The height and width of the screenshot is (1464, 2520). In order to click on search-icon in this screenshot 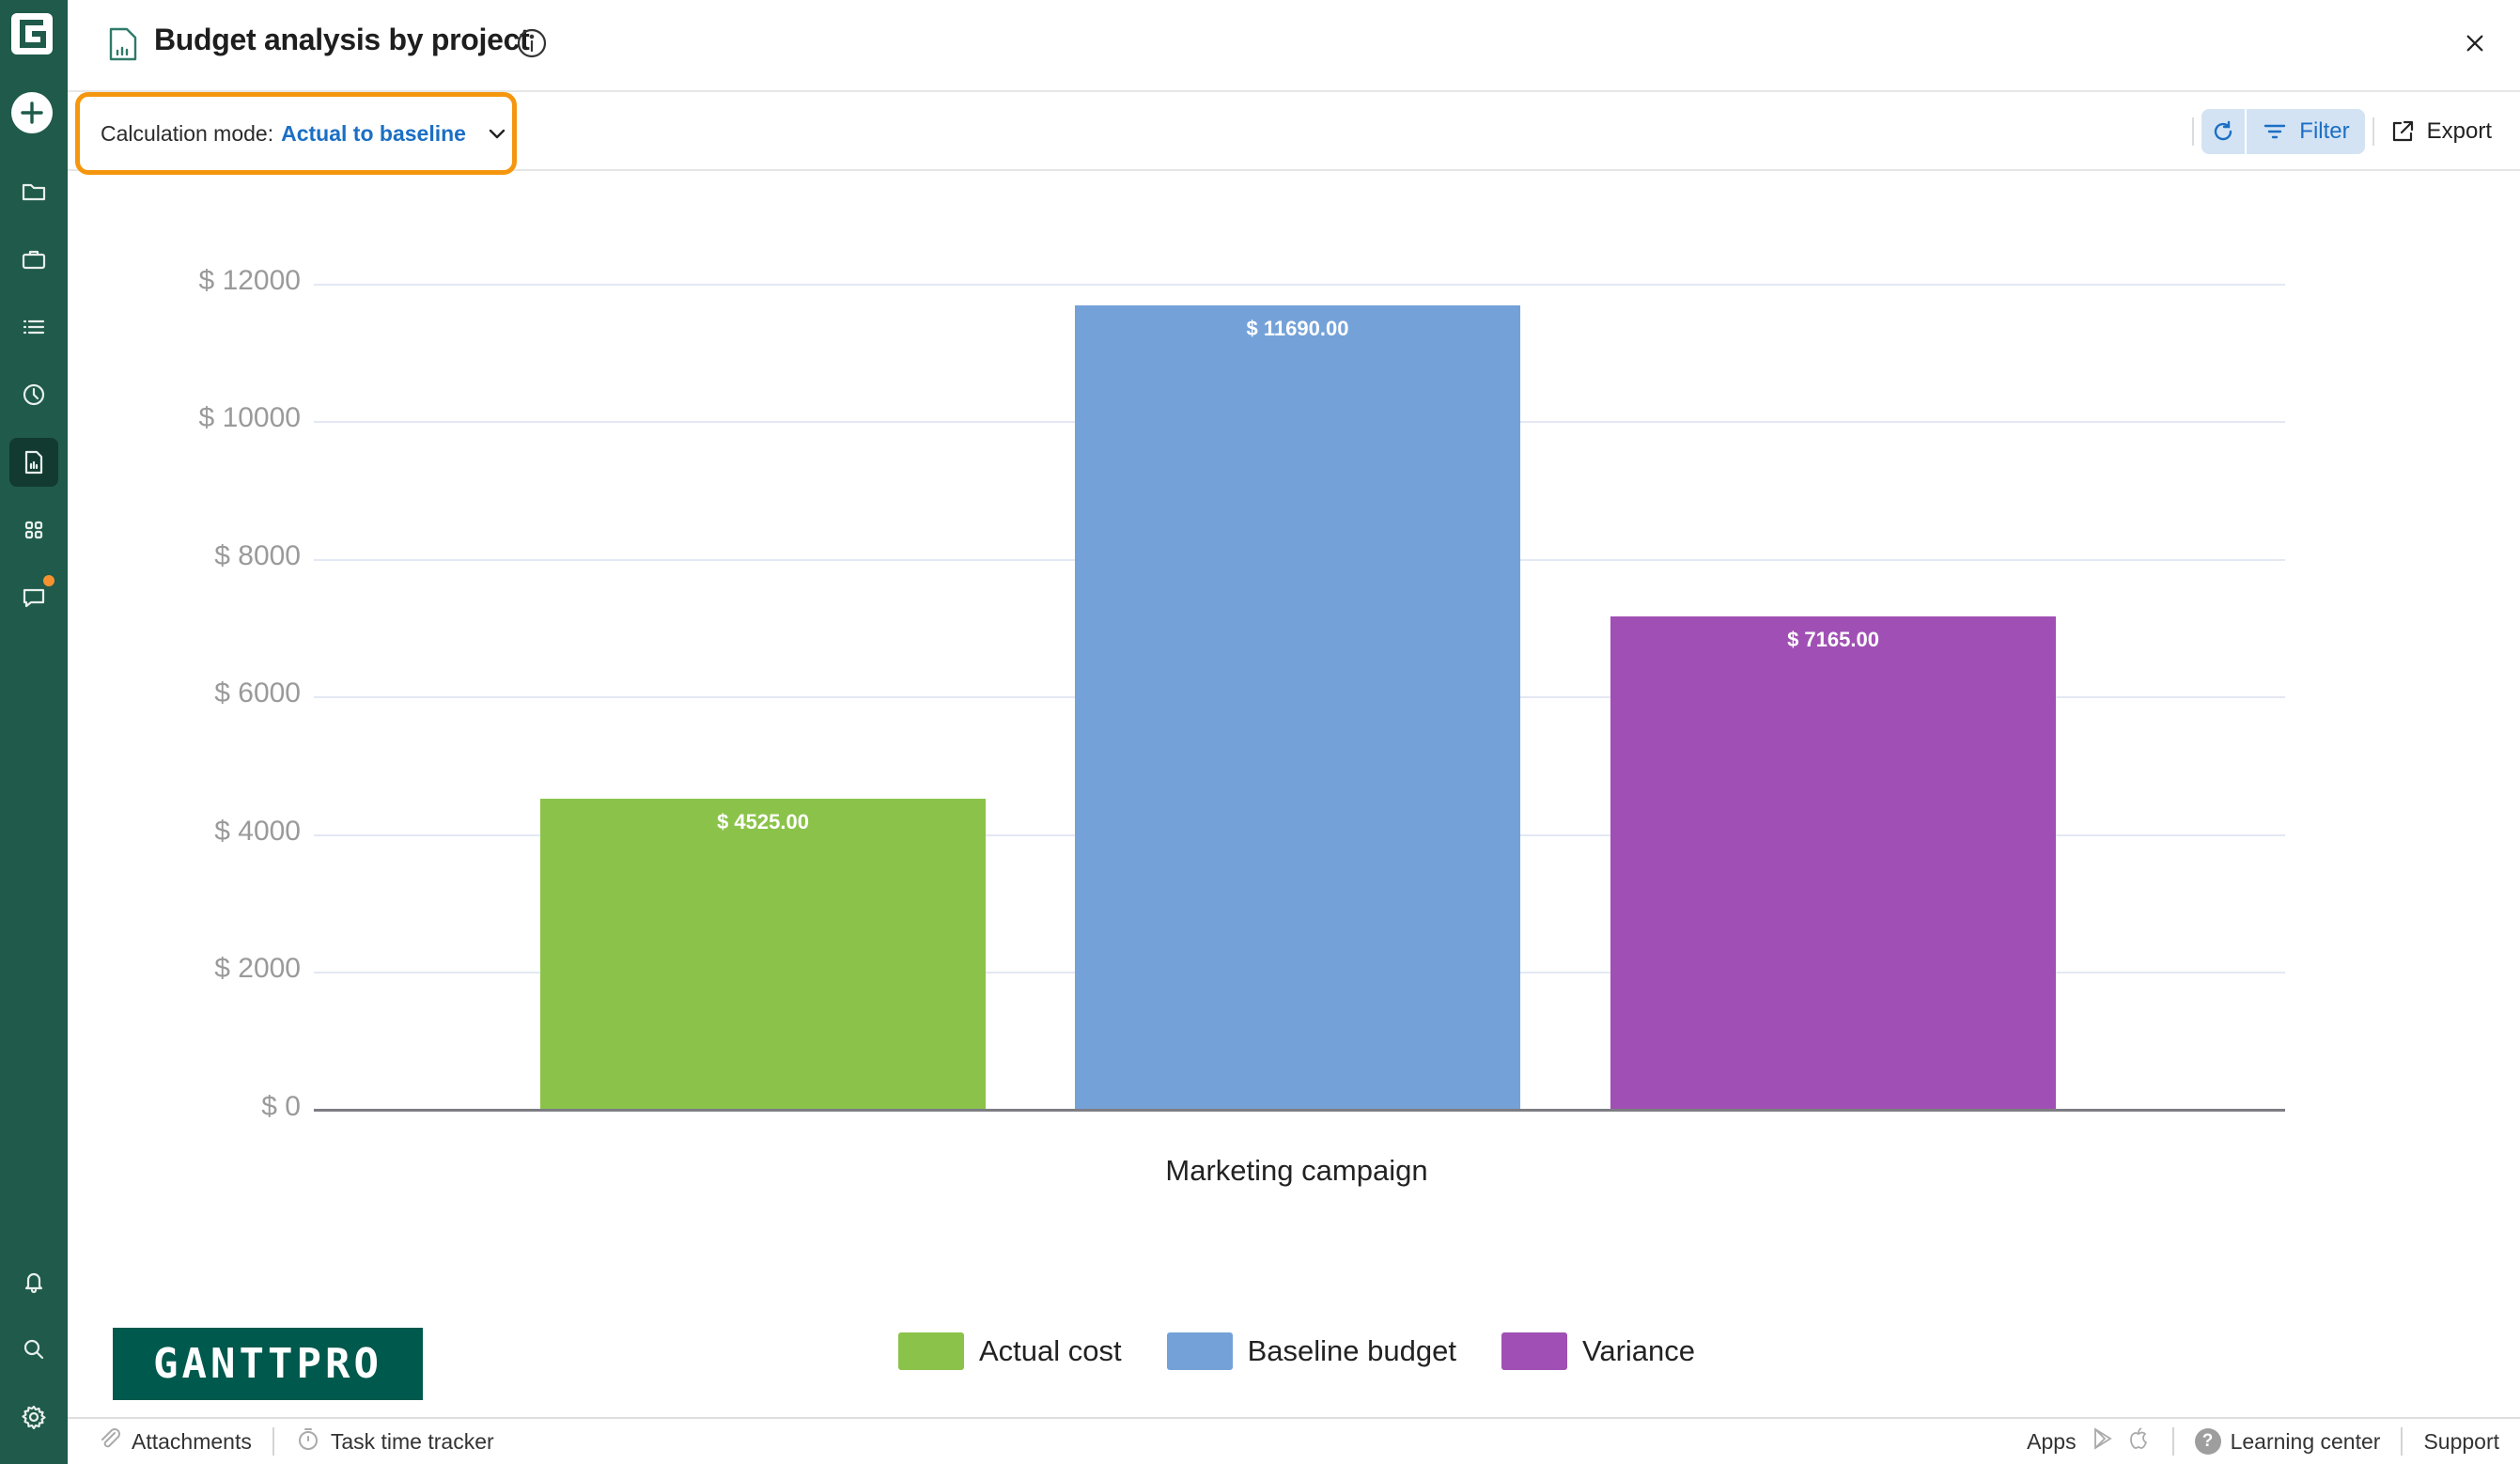, I will do `click(33, 1349)`.